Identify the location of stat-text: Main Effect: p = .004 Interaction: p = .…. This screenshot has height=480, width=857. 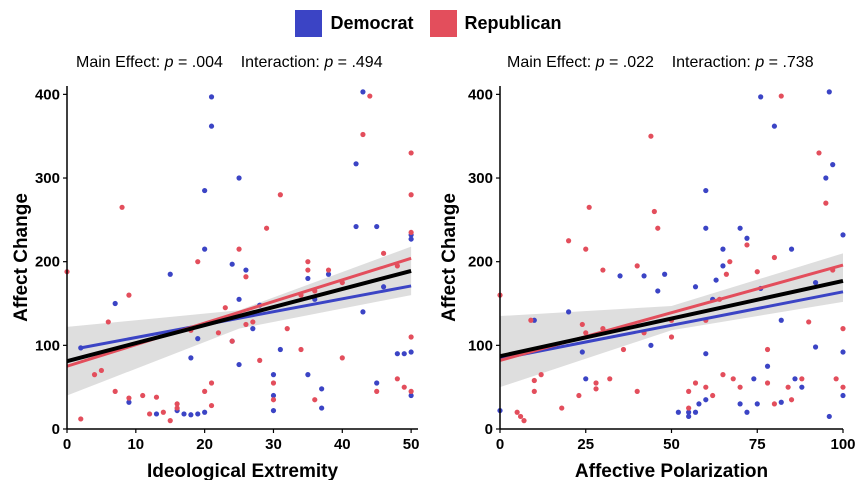
(229, 62).